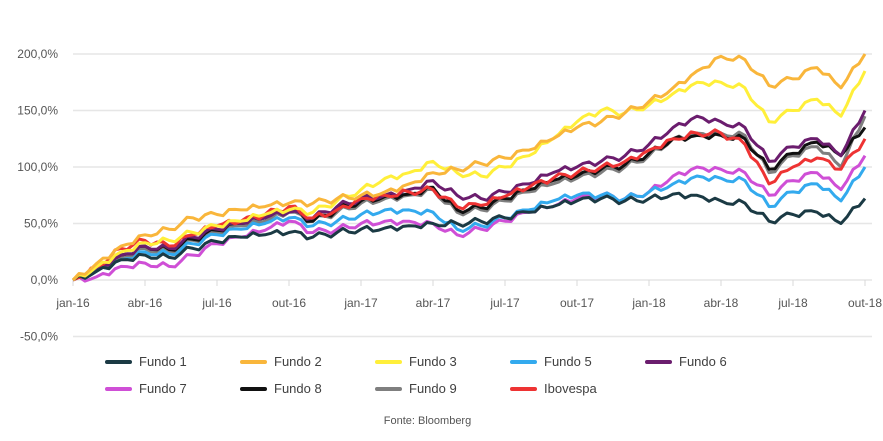 Image resolution: width=883 pixels, height=441 pixels. What do you see at coordinates (163, 388) in the screenshot?
I see `legend-label: Fundo 7` at bounding box center [163, 388].